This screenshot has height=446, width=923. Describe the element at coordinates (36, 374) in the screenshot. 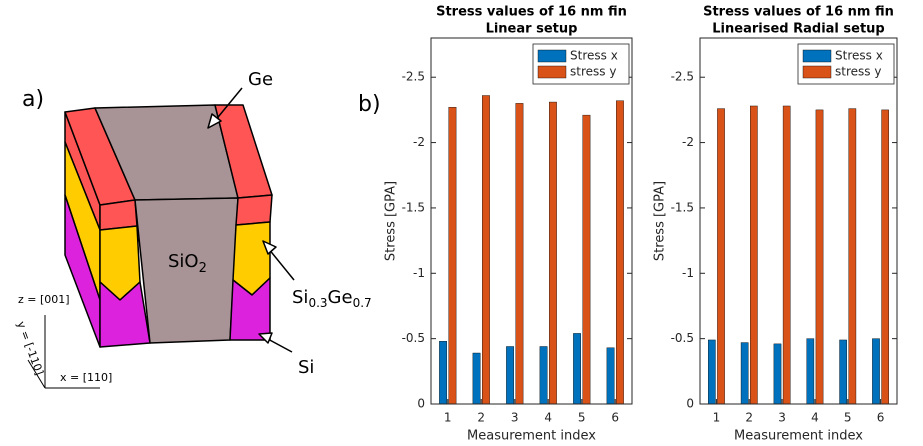

I see `y-axis` at that location.